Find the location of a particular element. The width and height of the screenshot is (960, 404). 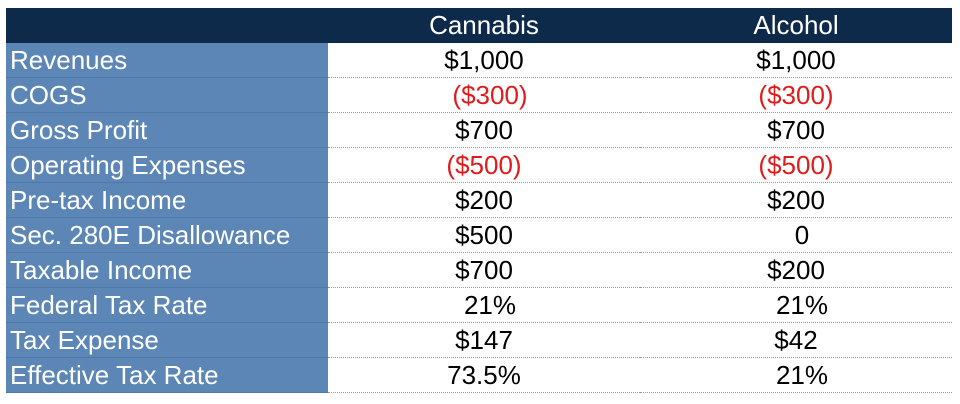

table-row: Revenues $1,000 $1,000 is located at coordinates (479, 60).